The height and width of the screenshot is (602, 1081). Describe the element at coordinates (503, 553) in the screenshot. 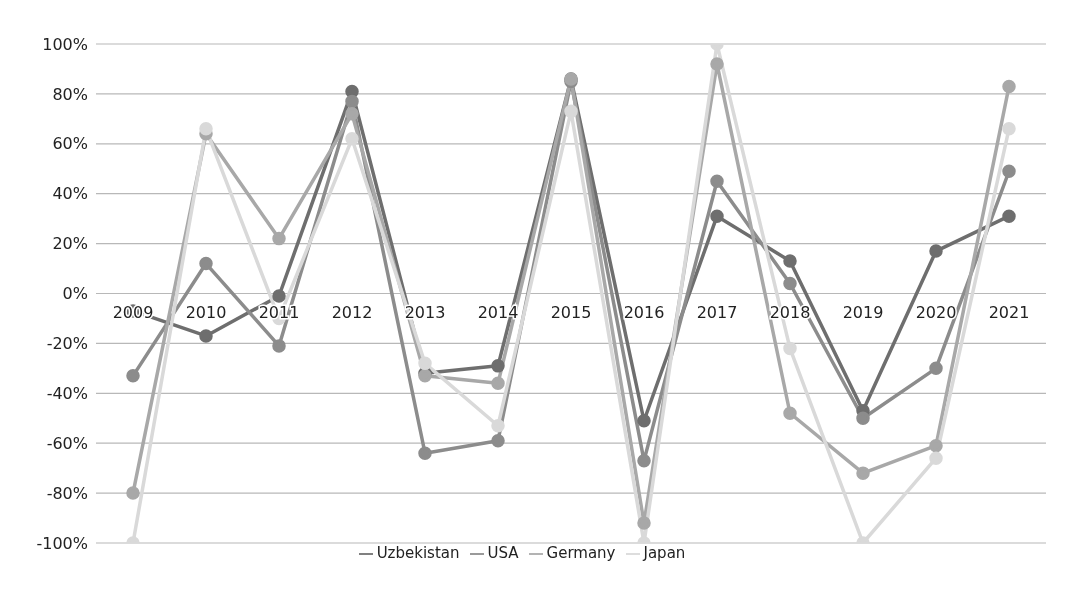

I see `legend-label: USA` at that location.